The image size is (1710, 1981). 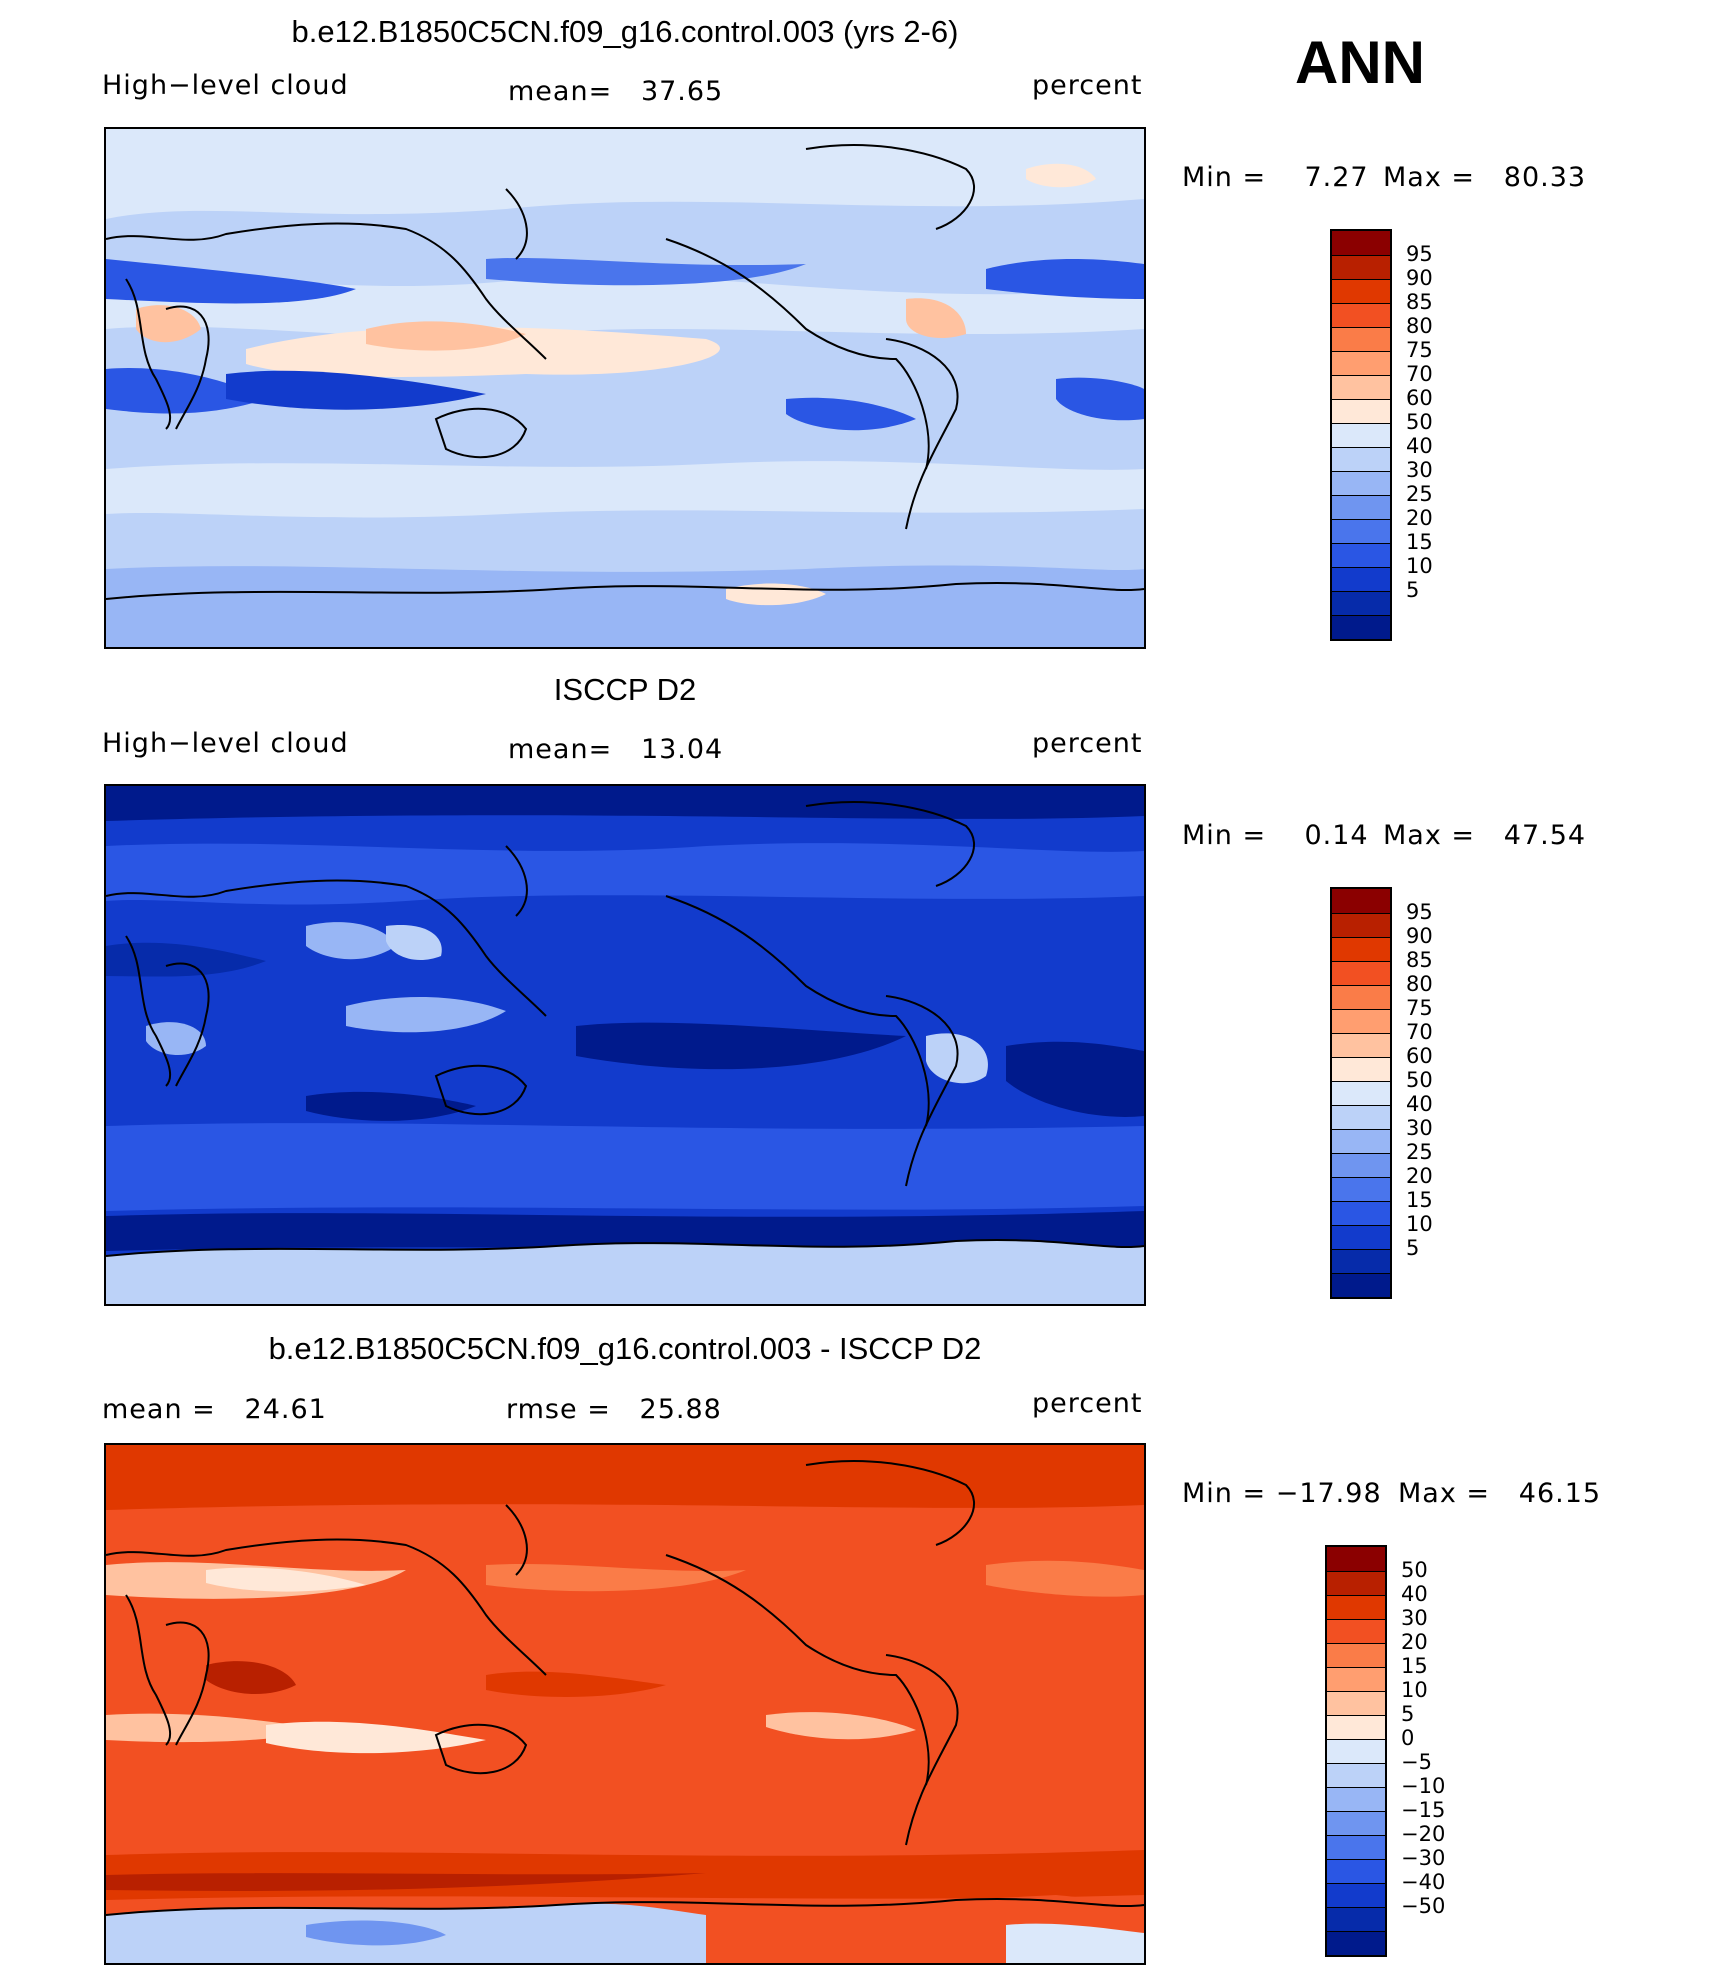 What do you see at coordinates (1485, 835) in the screenshot?
I see `panel-2-max: Max = 47.54` at bounding box center [1485, 835].